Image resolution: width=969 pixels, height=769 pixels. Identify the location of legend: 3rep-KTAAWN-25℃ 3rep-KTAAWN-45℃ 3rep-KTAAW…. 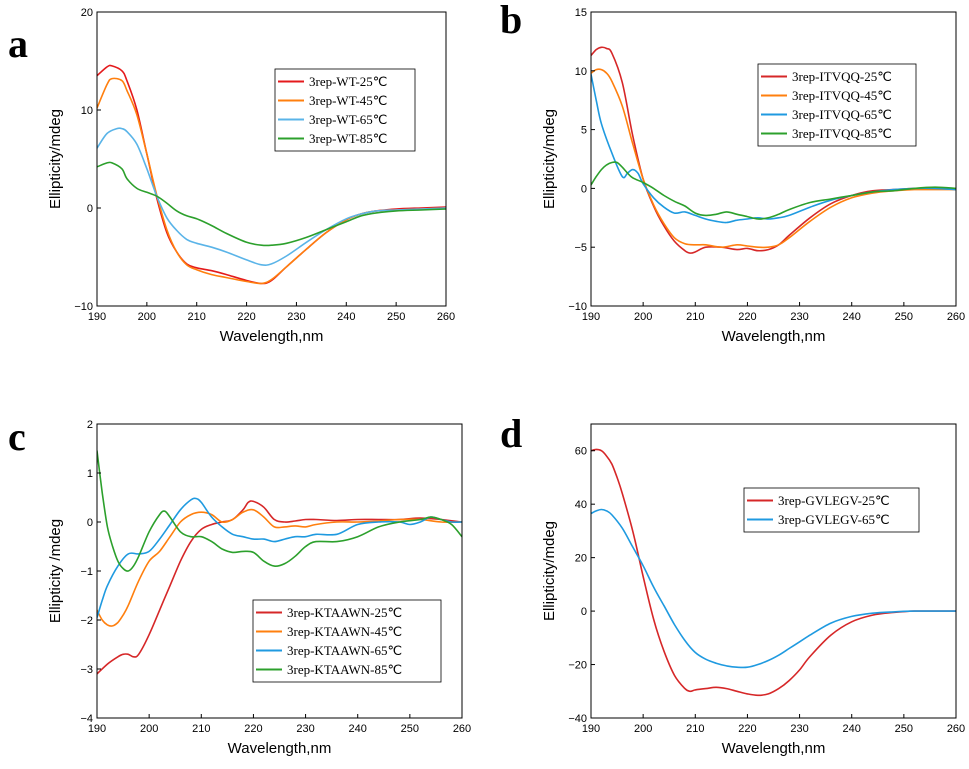
(347, 641).